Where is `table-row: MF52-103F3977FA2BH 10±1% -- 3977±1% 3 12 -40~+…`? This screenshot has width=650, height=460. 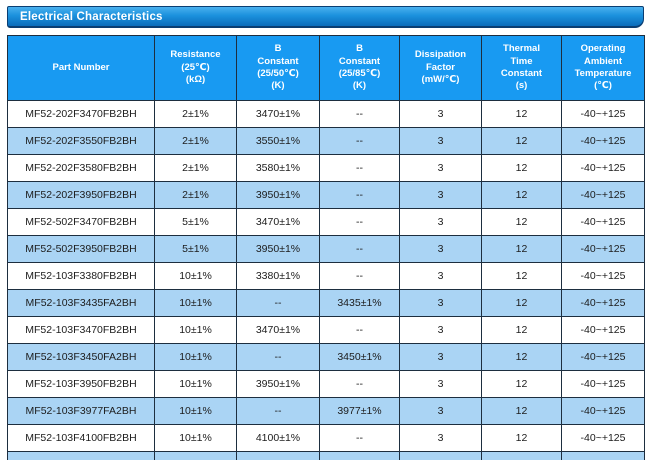 table-row: MF52-103F3977FA2BH 10±1% -- 3977±1% 3 12 -40~+… is located at coordinates (326, 411).